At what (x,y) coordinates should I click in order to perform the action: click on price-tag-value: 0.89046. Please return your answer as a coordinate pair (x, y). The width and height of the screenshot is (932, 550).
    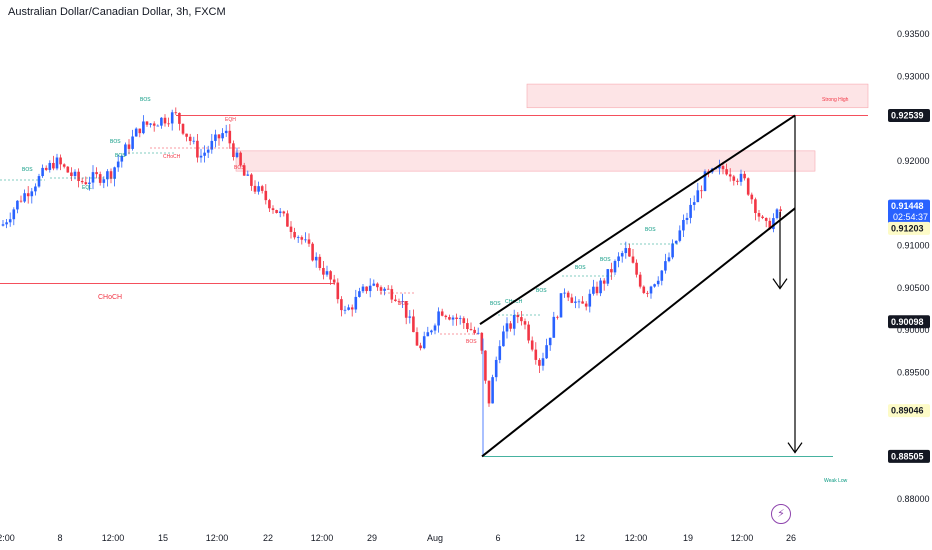
    Looking at the image, I should click on (907, 411).